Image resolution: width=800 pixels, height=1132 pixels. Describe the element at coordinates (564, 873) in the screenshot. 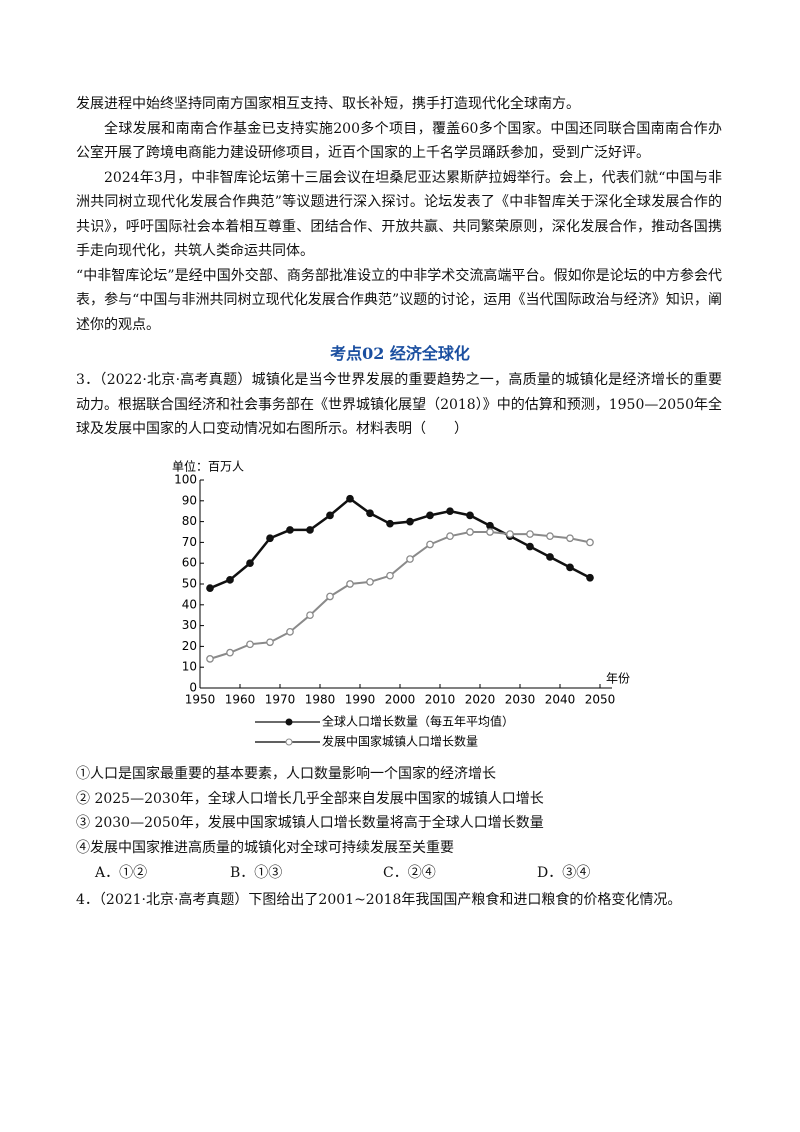

I see `option: D．③④` at that location.